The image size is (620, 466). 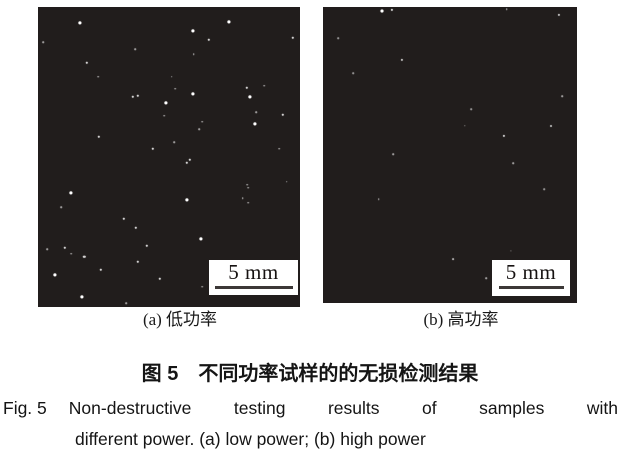 I want to click on scale-bar-label-a: 5 mm, so click(x=253, y=272).